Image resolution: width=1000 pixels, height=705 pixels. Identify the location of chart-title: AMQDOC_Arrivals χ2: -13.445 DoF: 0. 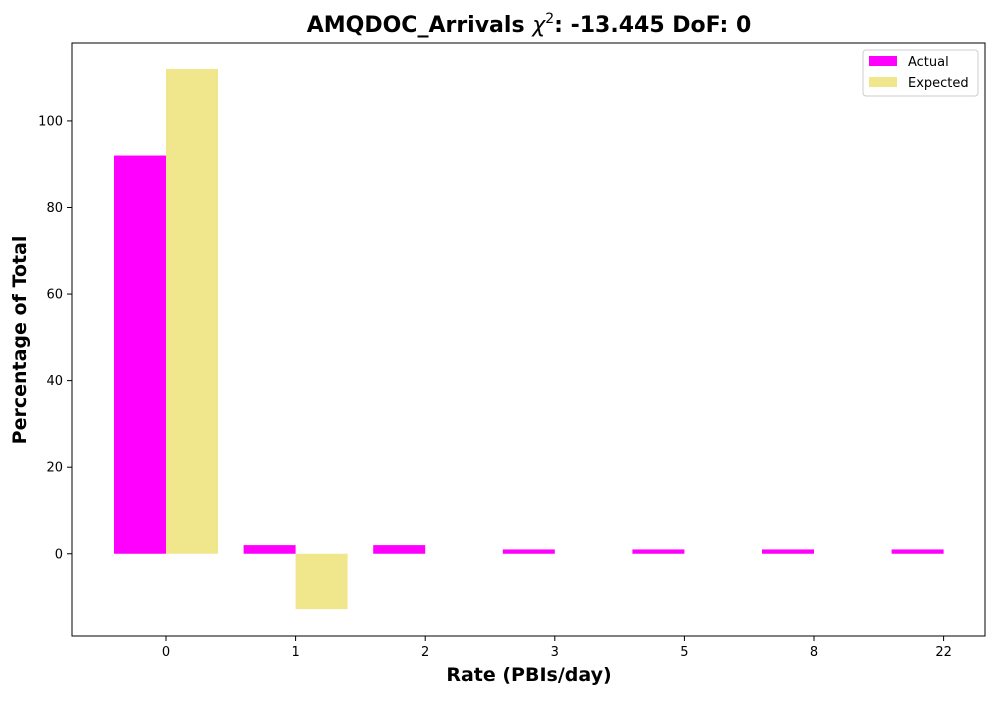
(529, 24).